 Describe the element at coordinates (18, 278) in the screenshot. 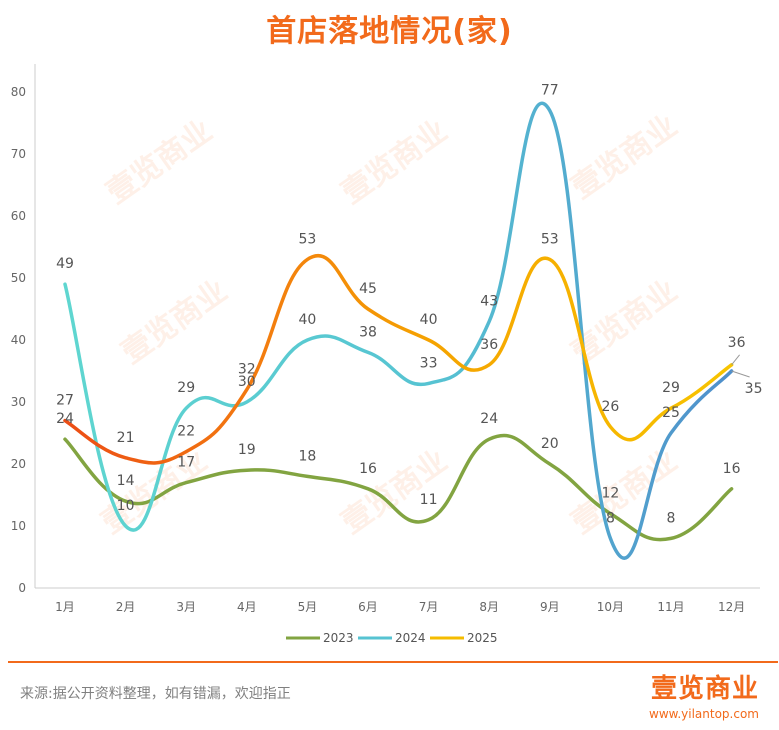

I see `y-tick-label: 50` at that location.